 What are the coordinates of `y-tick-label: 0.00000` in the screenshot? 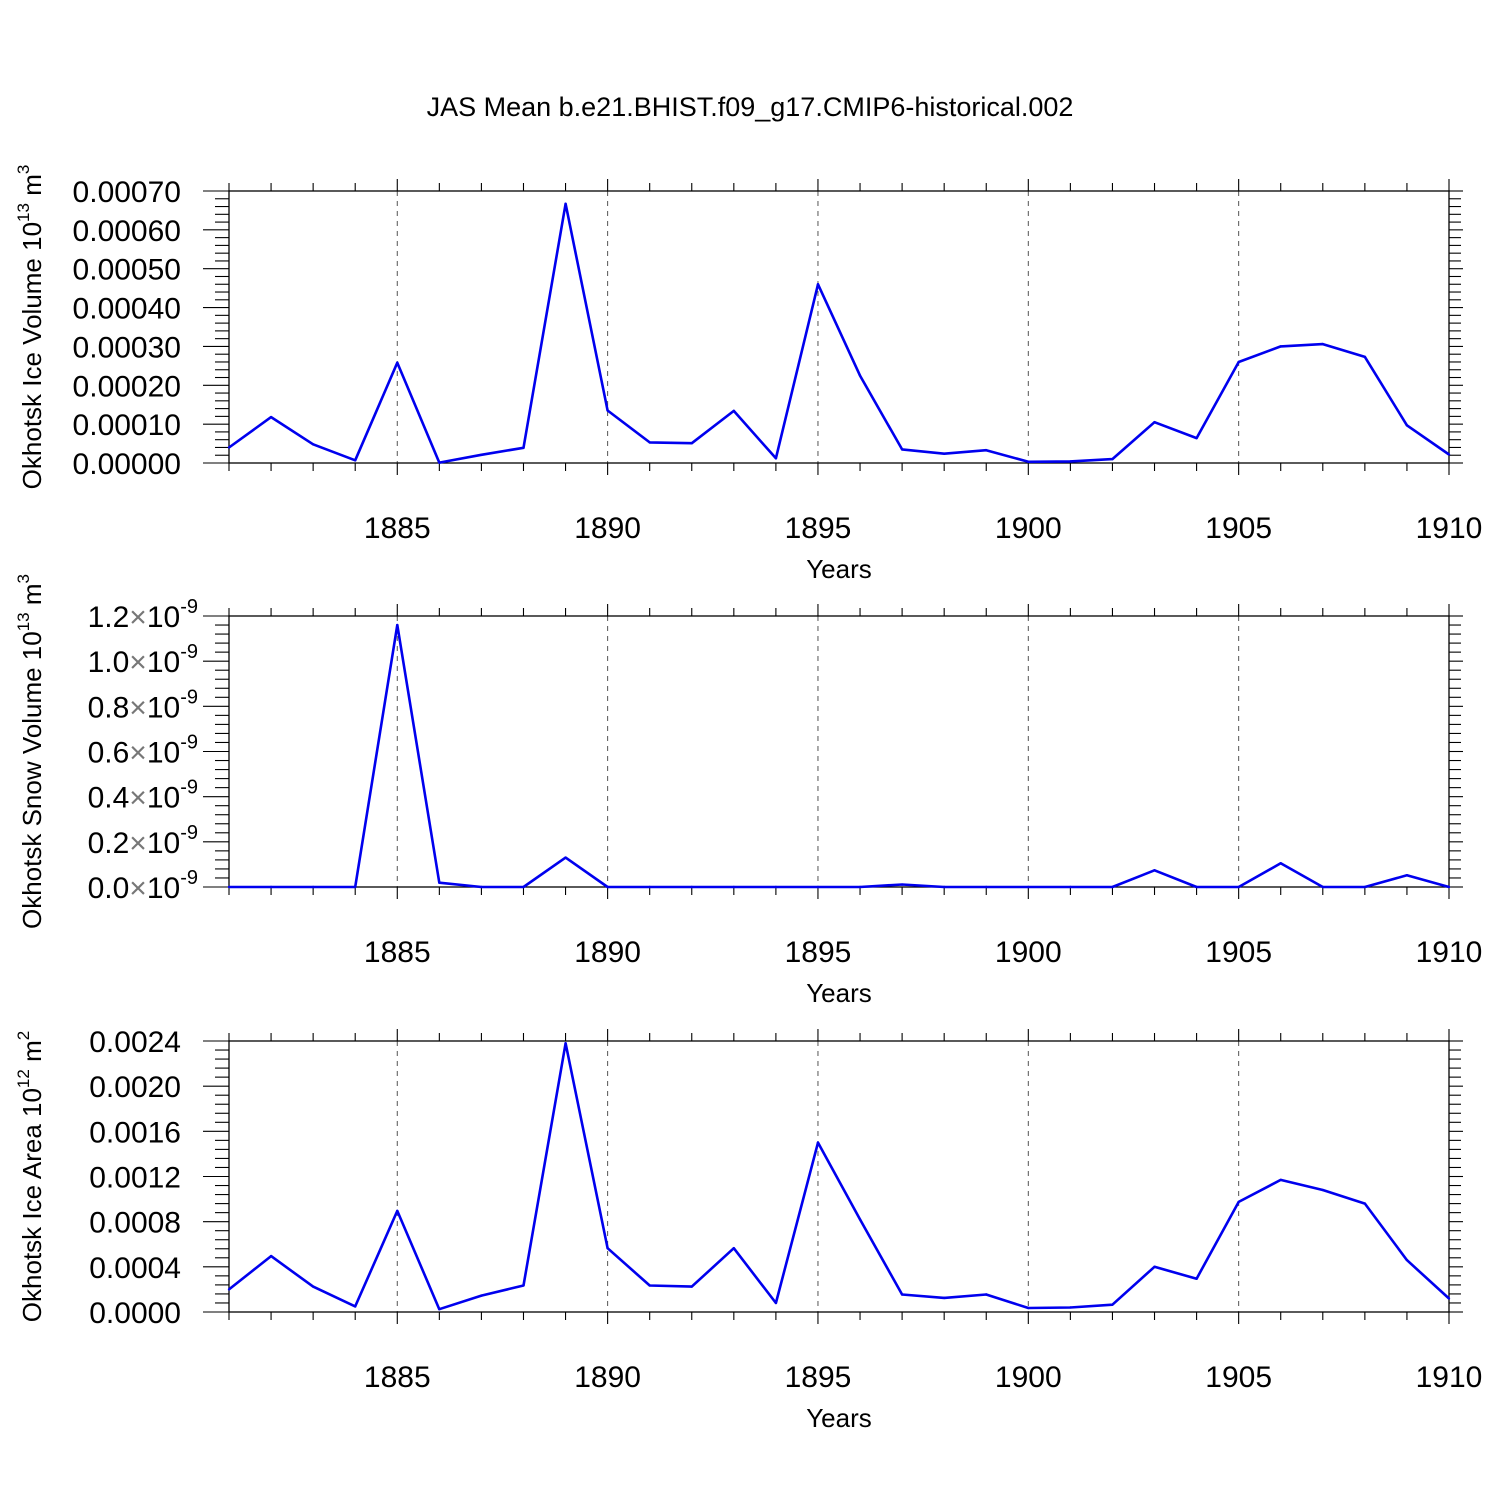 It's located at (127, 464).